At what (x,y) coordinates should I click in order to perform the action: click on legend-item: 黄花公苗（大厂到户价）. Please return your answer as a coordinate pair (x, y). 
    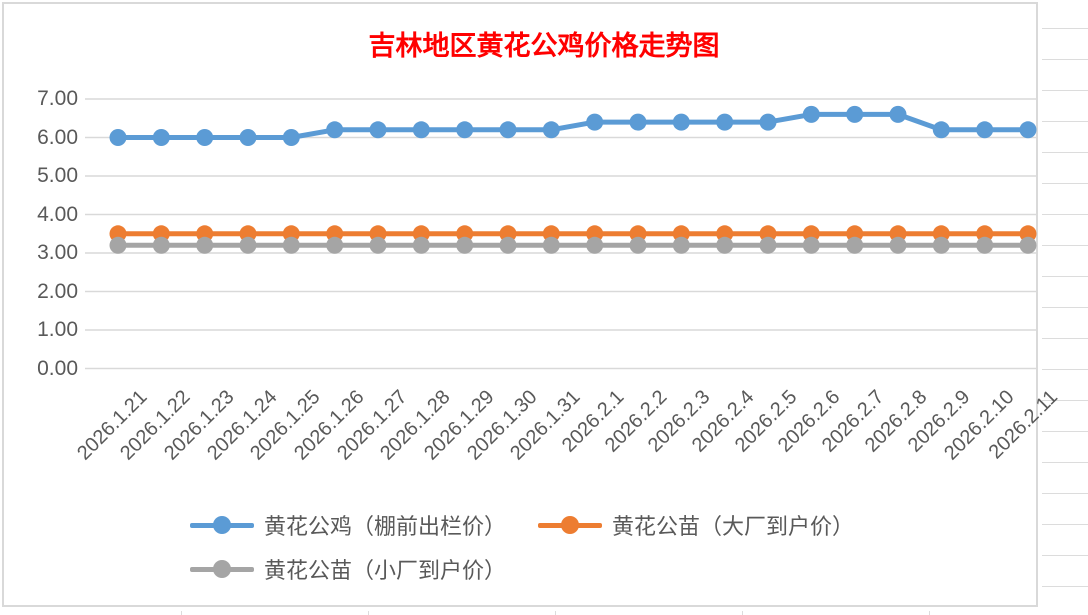
    Looking at the image, I should click on (696, 525).